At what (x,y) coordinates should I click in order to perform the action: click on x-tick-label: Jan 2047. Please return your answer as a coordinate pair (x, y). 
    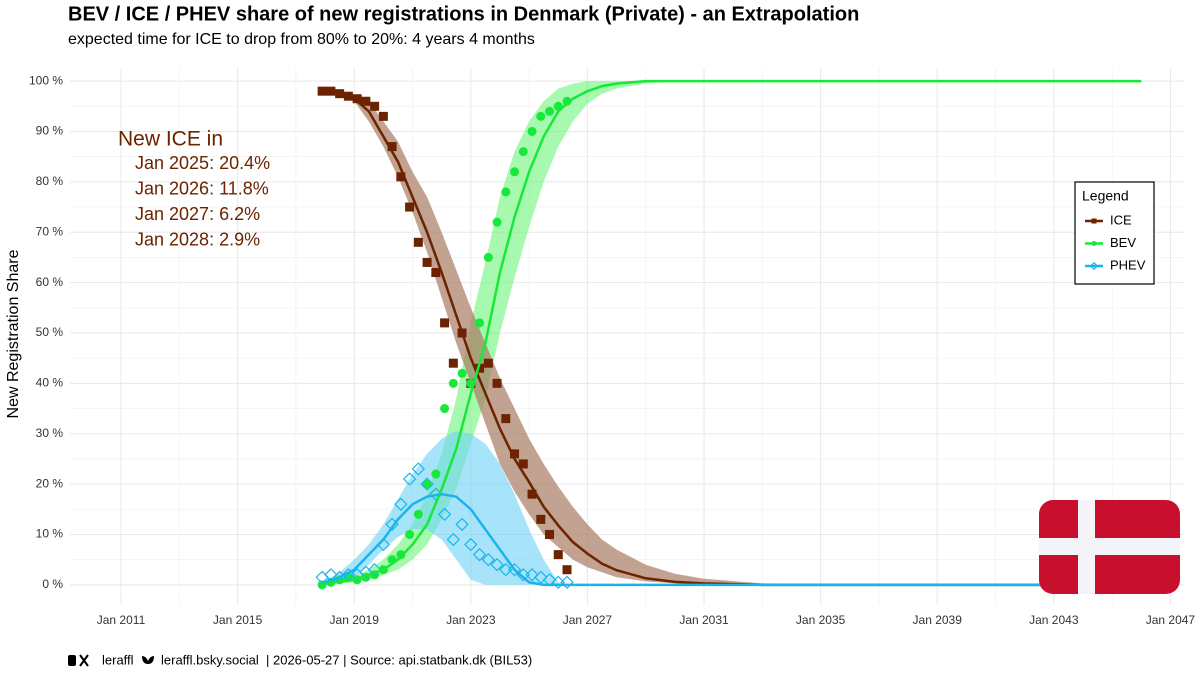
    Looking at the image, I should click on (1171, 620).